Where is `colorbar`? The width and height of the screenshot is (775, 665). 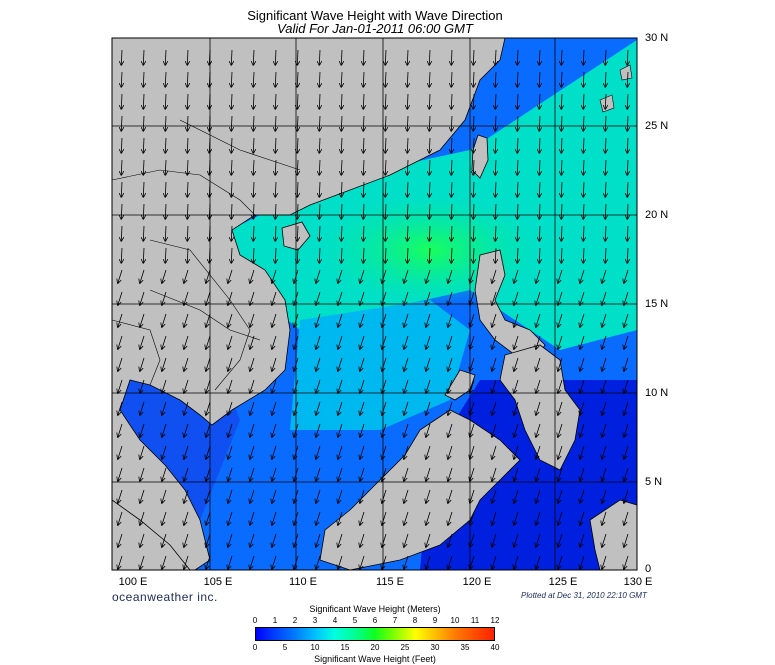
colorbar is located at coordinates (375, 634).